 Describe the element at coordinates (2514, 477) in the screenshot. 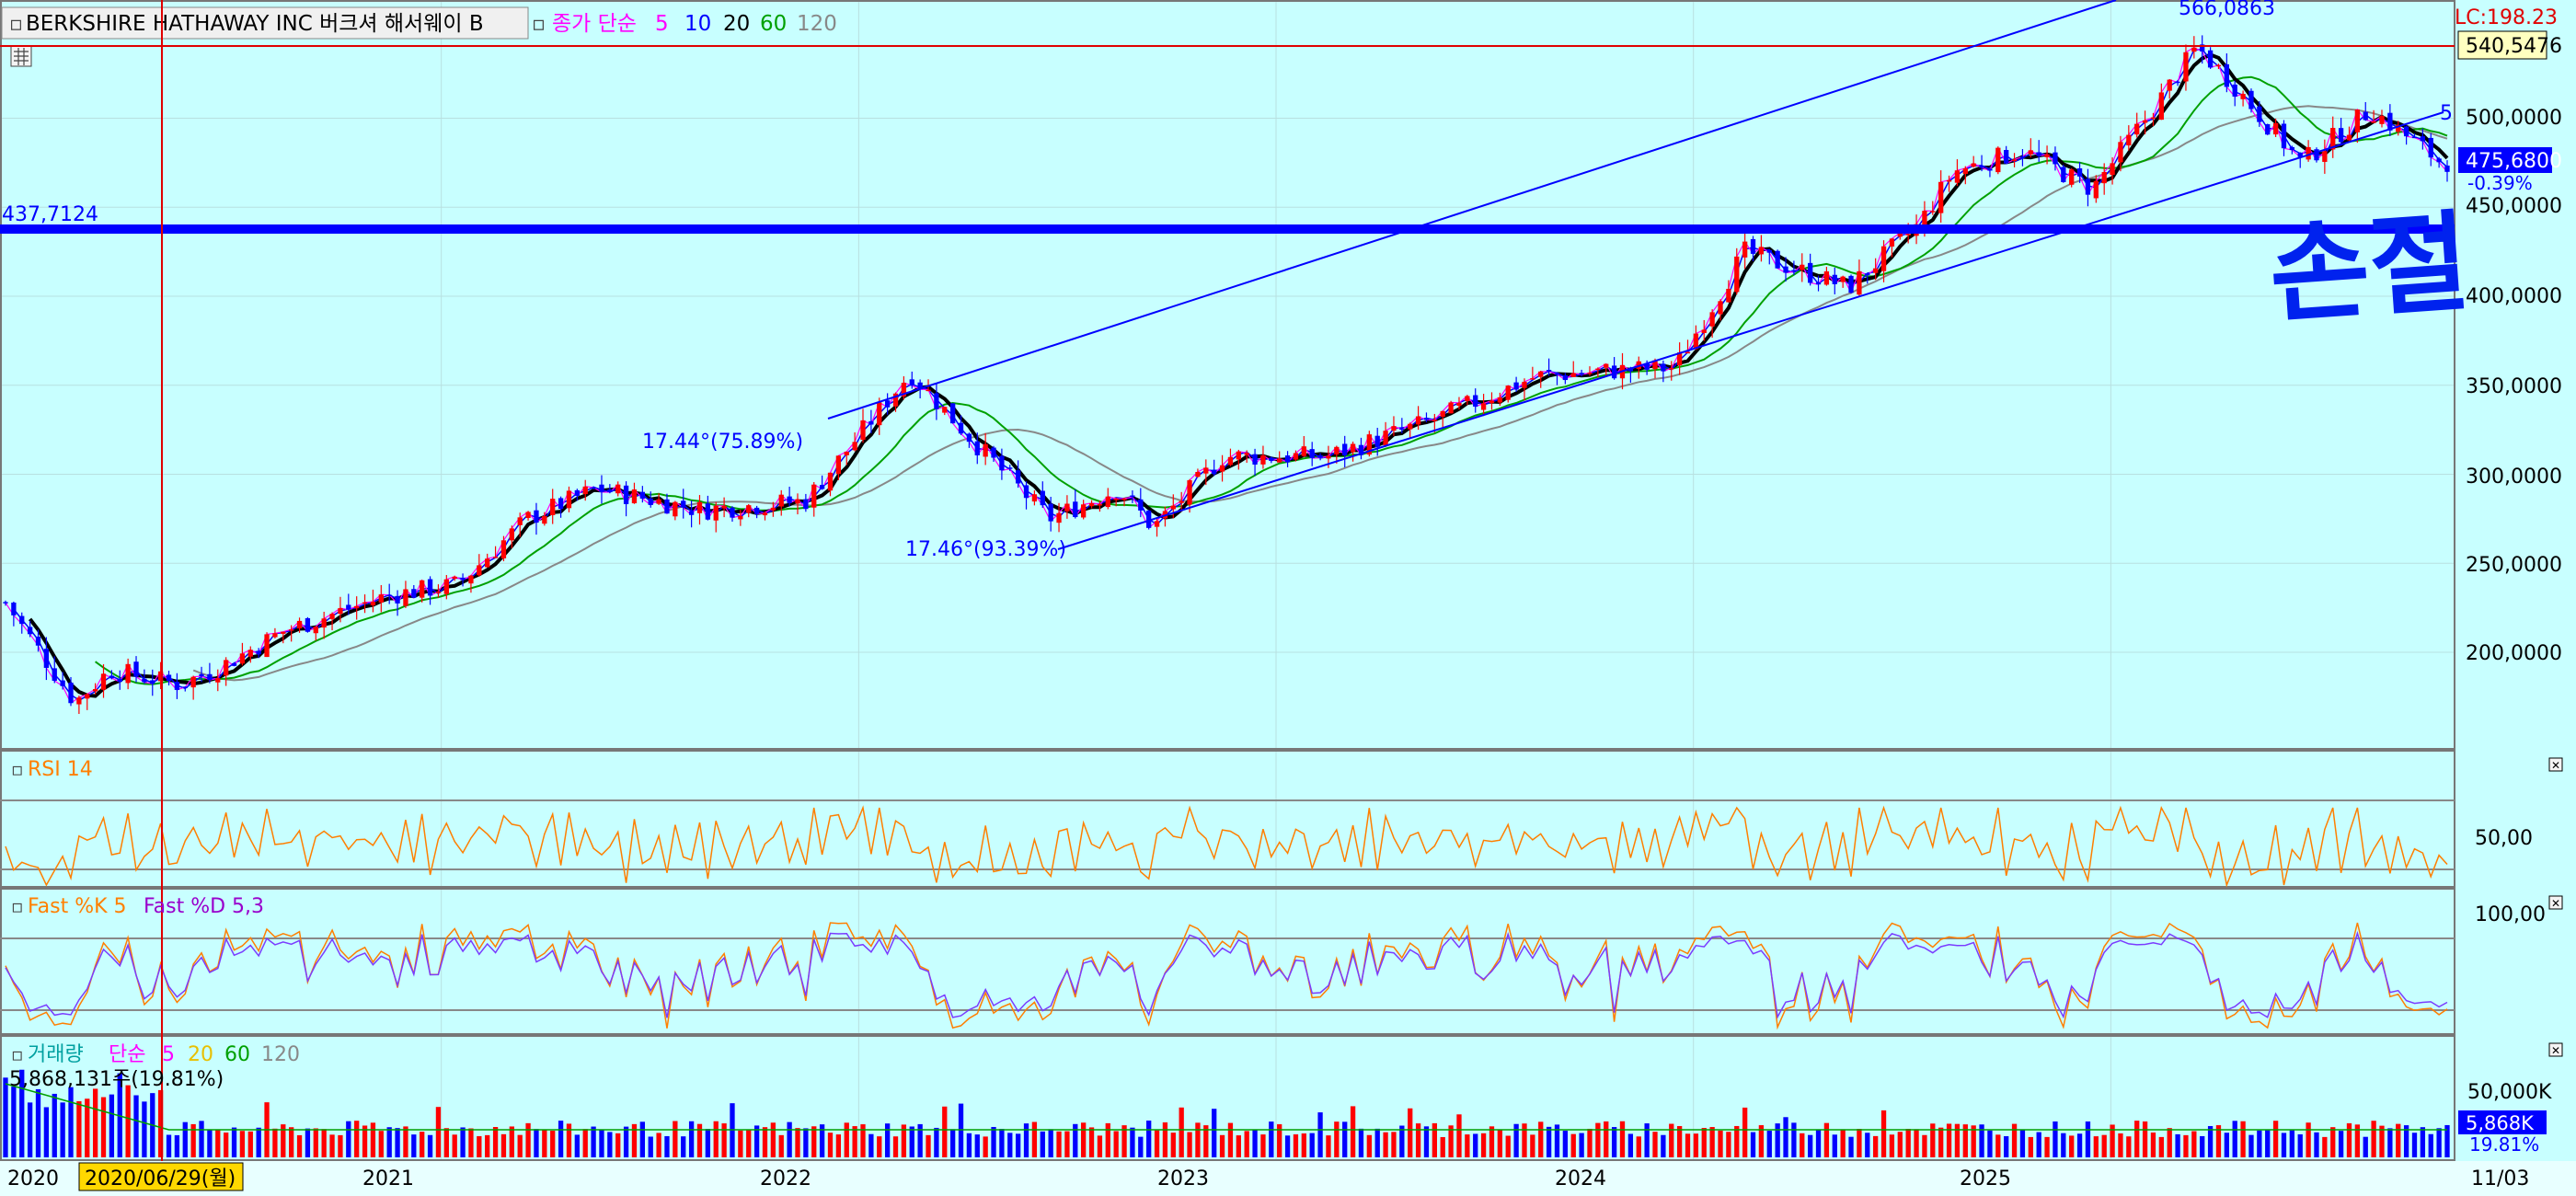

I see `price-tick: 300,0000` at that location.